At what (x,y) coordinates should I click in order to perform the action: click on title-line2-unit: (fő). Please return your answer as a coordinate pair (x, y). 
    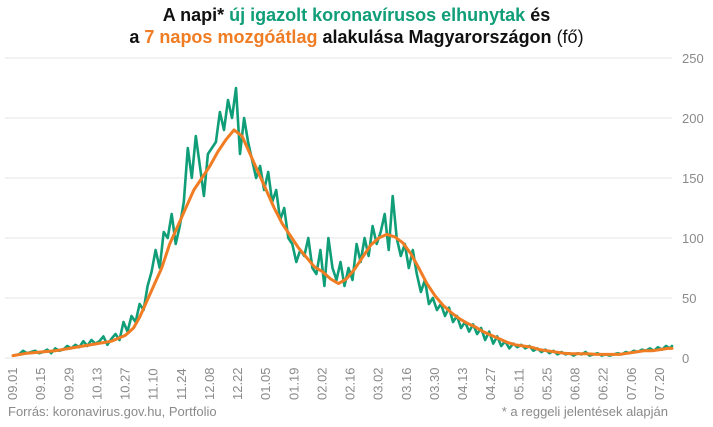
    Looking at the image, I should click on (567, 37).